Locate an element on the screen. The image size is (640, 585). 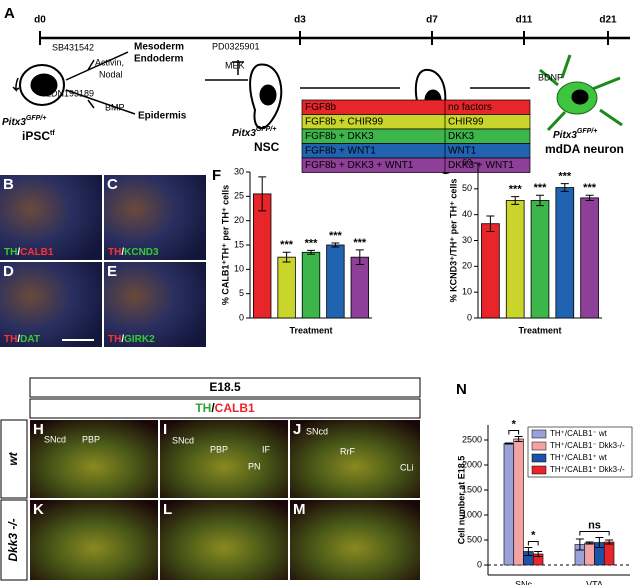
self-renew-arrow is located at coordinates (16, 84).